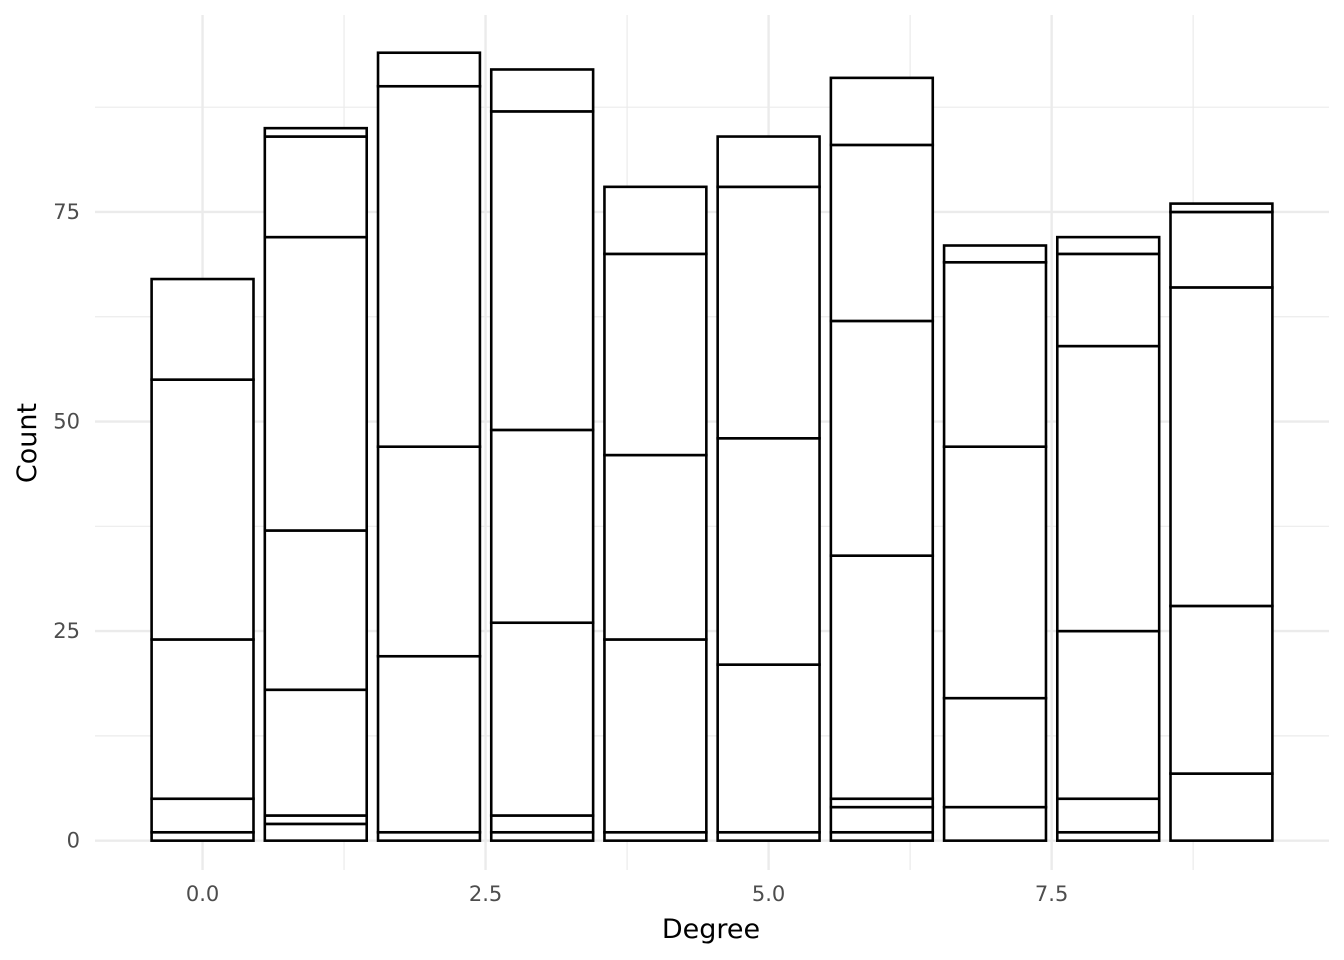 The height and width of the screenshot is (960, 1344). Describe the element at coordinates (711, 929) in the screenshot. I see `x-axis-title: Degree` at that location.